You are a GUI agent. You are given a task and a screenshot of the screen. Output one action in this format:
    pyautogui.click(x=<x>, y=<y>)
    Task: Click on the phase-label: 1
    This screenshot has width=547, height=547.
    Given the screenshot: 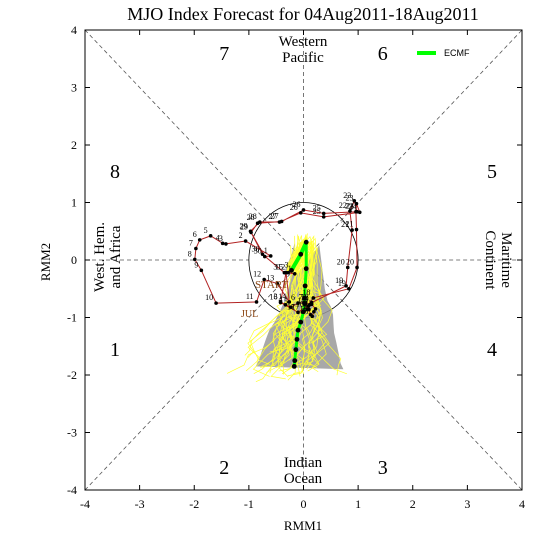 What is the action you would take?
    pyautogui.click(x=115, y=350)
    